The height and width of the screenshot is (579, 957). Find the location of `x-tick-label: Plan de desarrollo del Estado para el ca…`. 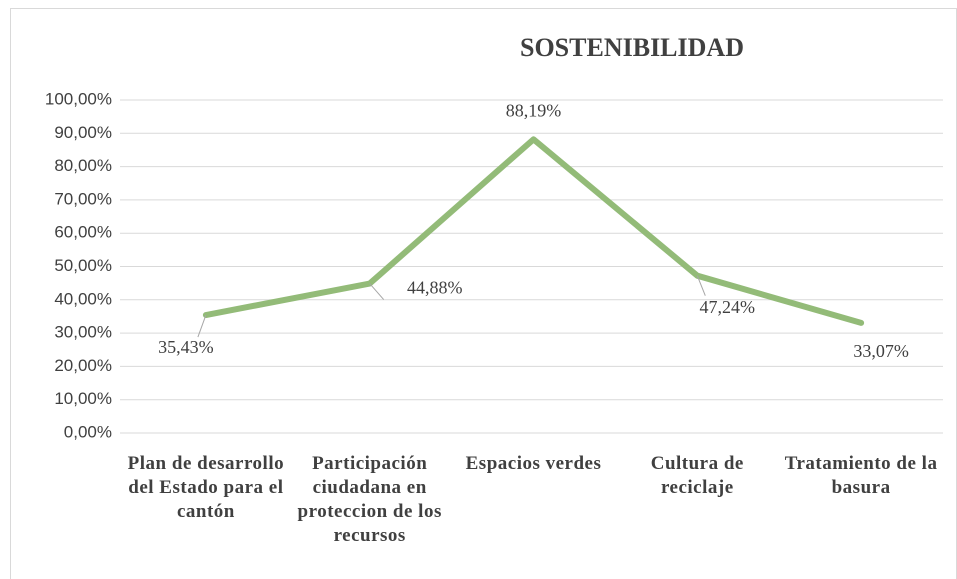

x-tick-label: Plan de desarrollo del Estado para el ca… is located at coordinates (206, 487).